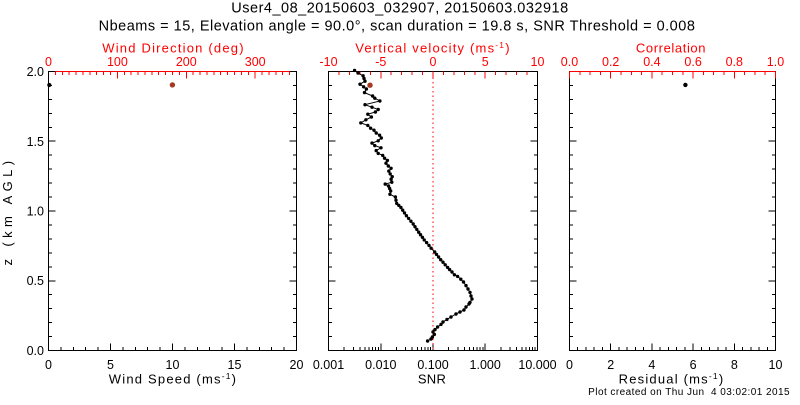 This screenshot has height=405, width=800. Describe the element at coordinates (671, 48) in the screenshot. I see `svg-text: Correlation` at that location.